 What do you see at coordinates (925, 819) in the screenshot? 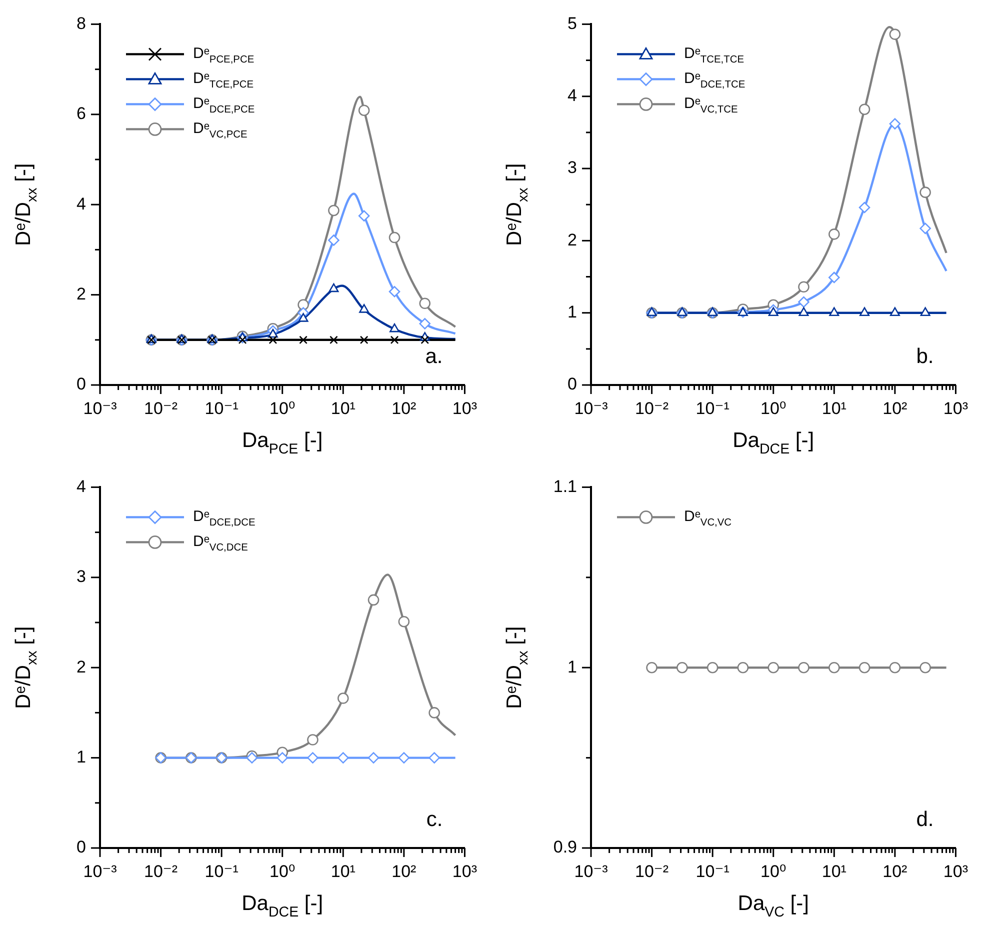
I see `annotation: d.` at bounding box center [925, 819].